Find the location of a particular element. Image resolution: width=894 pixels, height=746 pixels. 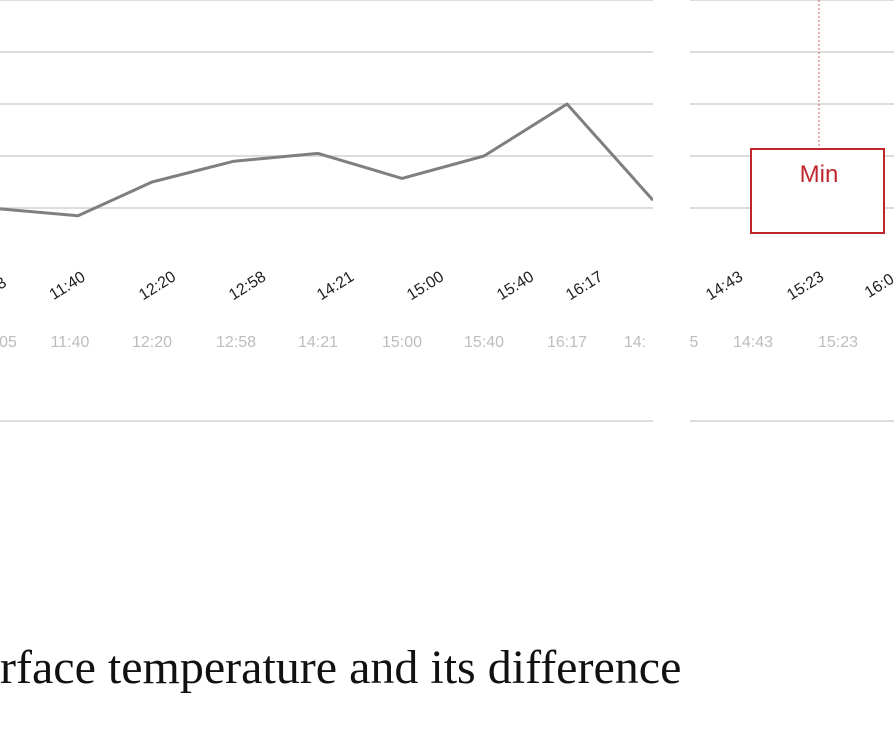

secondary-tick-label: 14:21 is located at coordinates (318, 342).